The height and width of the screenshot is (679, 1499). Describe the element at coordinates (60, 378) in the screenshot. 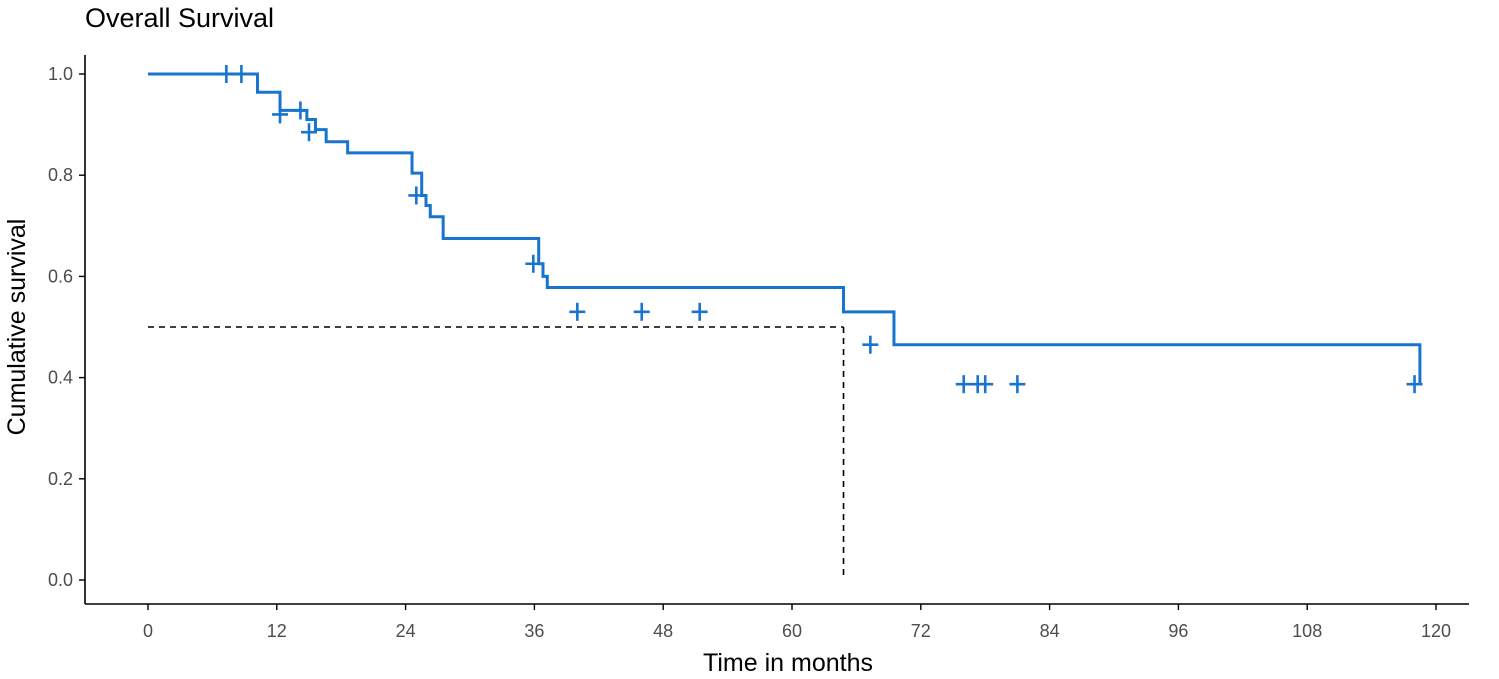

I see `y-tick-label: 0.4` at that location.